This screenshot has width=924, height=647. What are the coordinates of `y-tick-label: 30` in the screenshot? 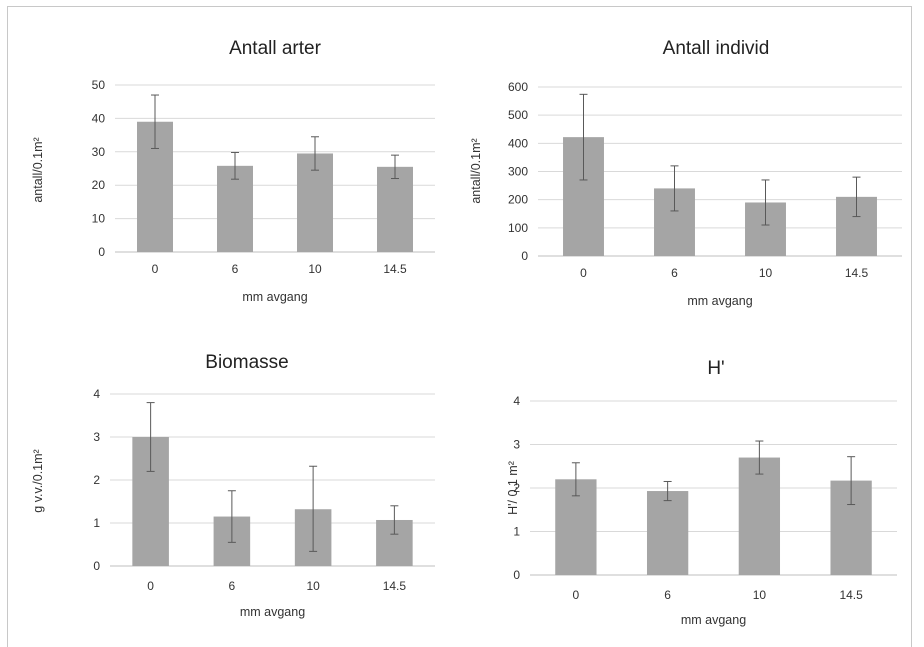 It's located at (99, 152).